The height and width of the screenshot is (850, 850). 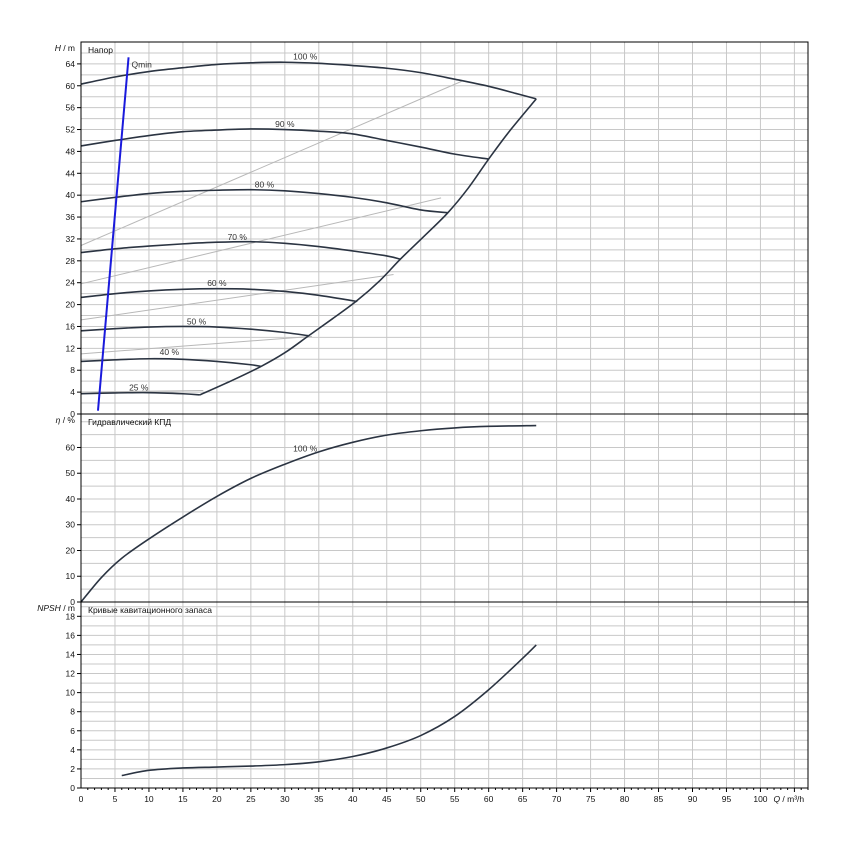 What do you see at coordinates (71, 616) in the screenshot?
I see `y-tick-label: 18` at bounding box center [71, 616].